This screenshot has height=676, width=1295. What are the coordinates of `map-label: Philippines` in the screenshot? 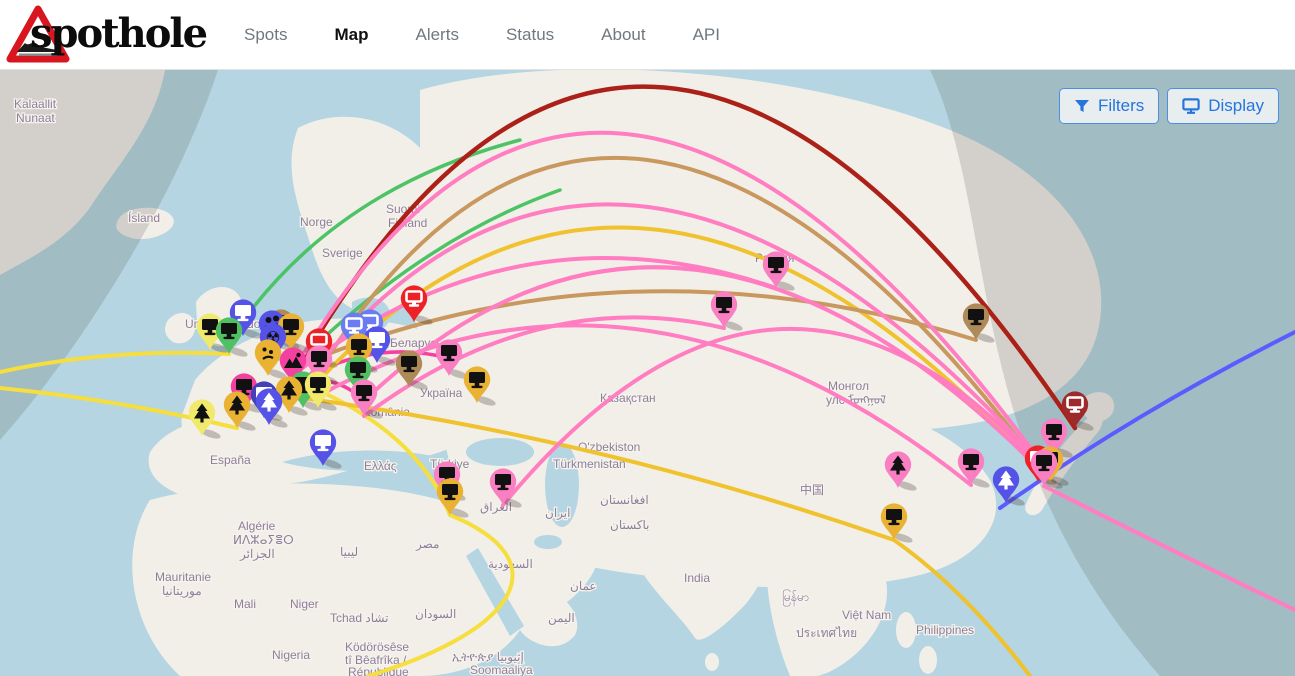 It's located at (945, 630).